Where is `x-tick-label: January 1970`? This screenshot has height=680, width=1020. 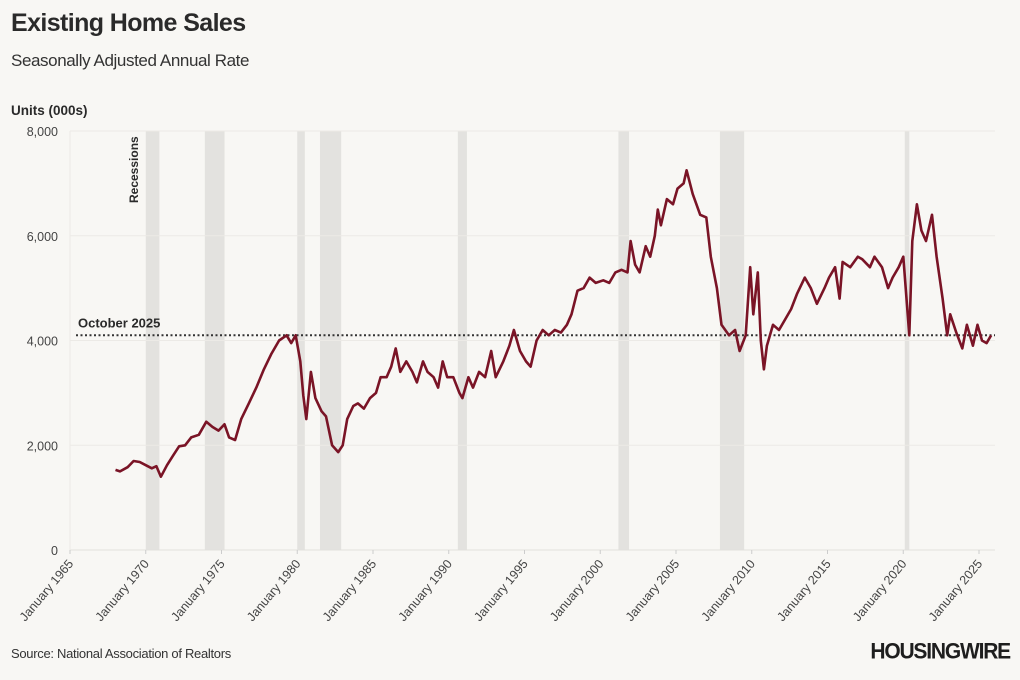 x-tick-label: January 1970 is located at coordinates (122, 590).